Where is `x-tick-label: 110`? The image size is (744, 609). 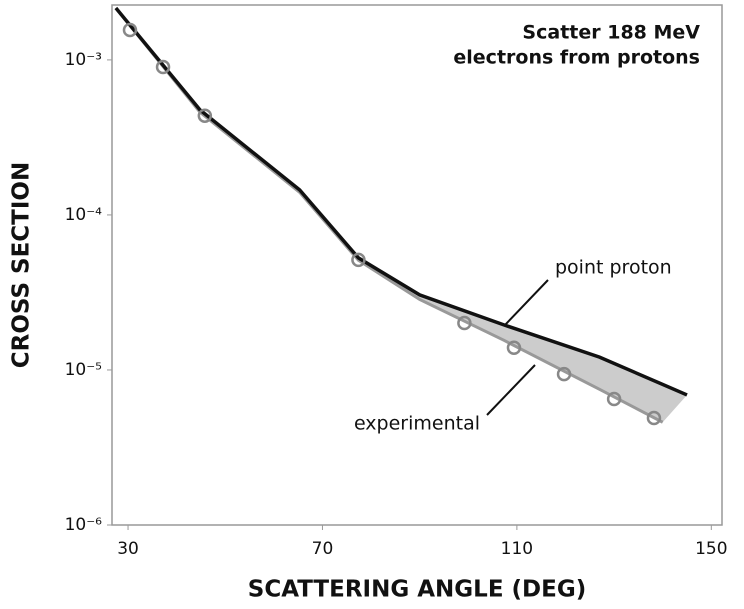 x-tick-label: 110 is located at coordinates (517, 549).